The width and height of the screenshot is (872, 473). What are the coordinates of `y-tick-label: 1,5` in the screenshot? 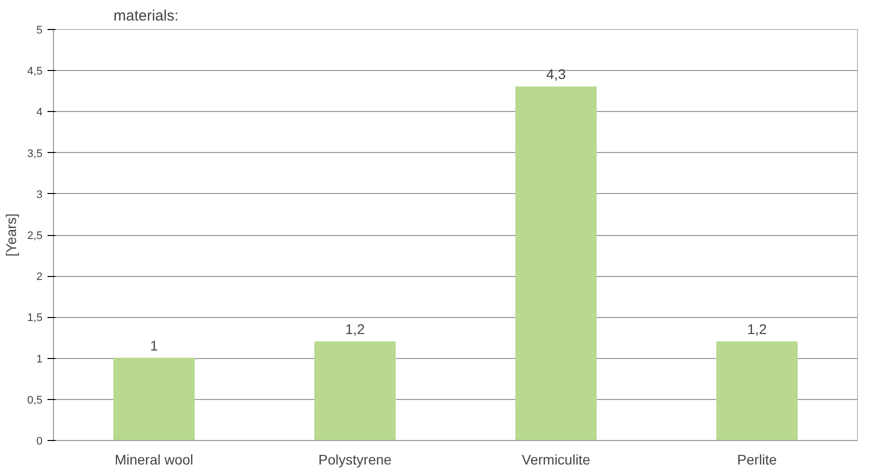 It's located at (35, 318).